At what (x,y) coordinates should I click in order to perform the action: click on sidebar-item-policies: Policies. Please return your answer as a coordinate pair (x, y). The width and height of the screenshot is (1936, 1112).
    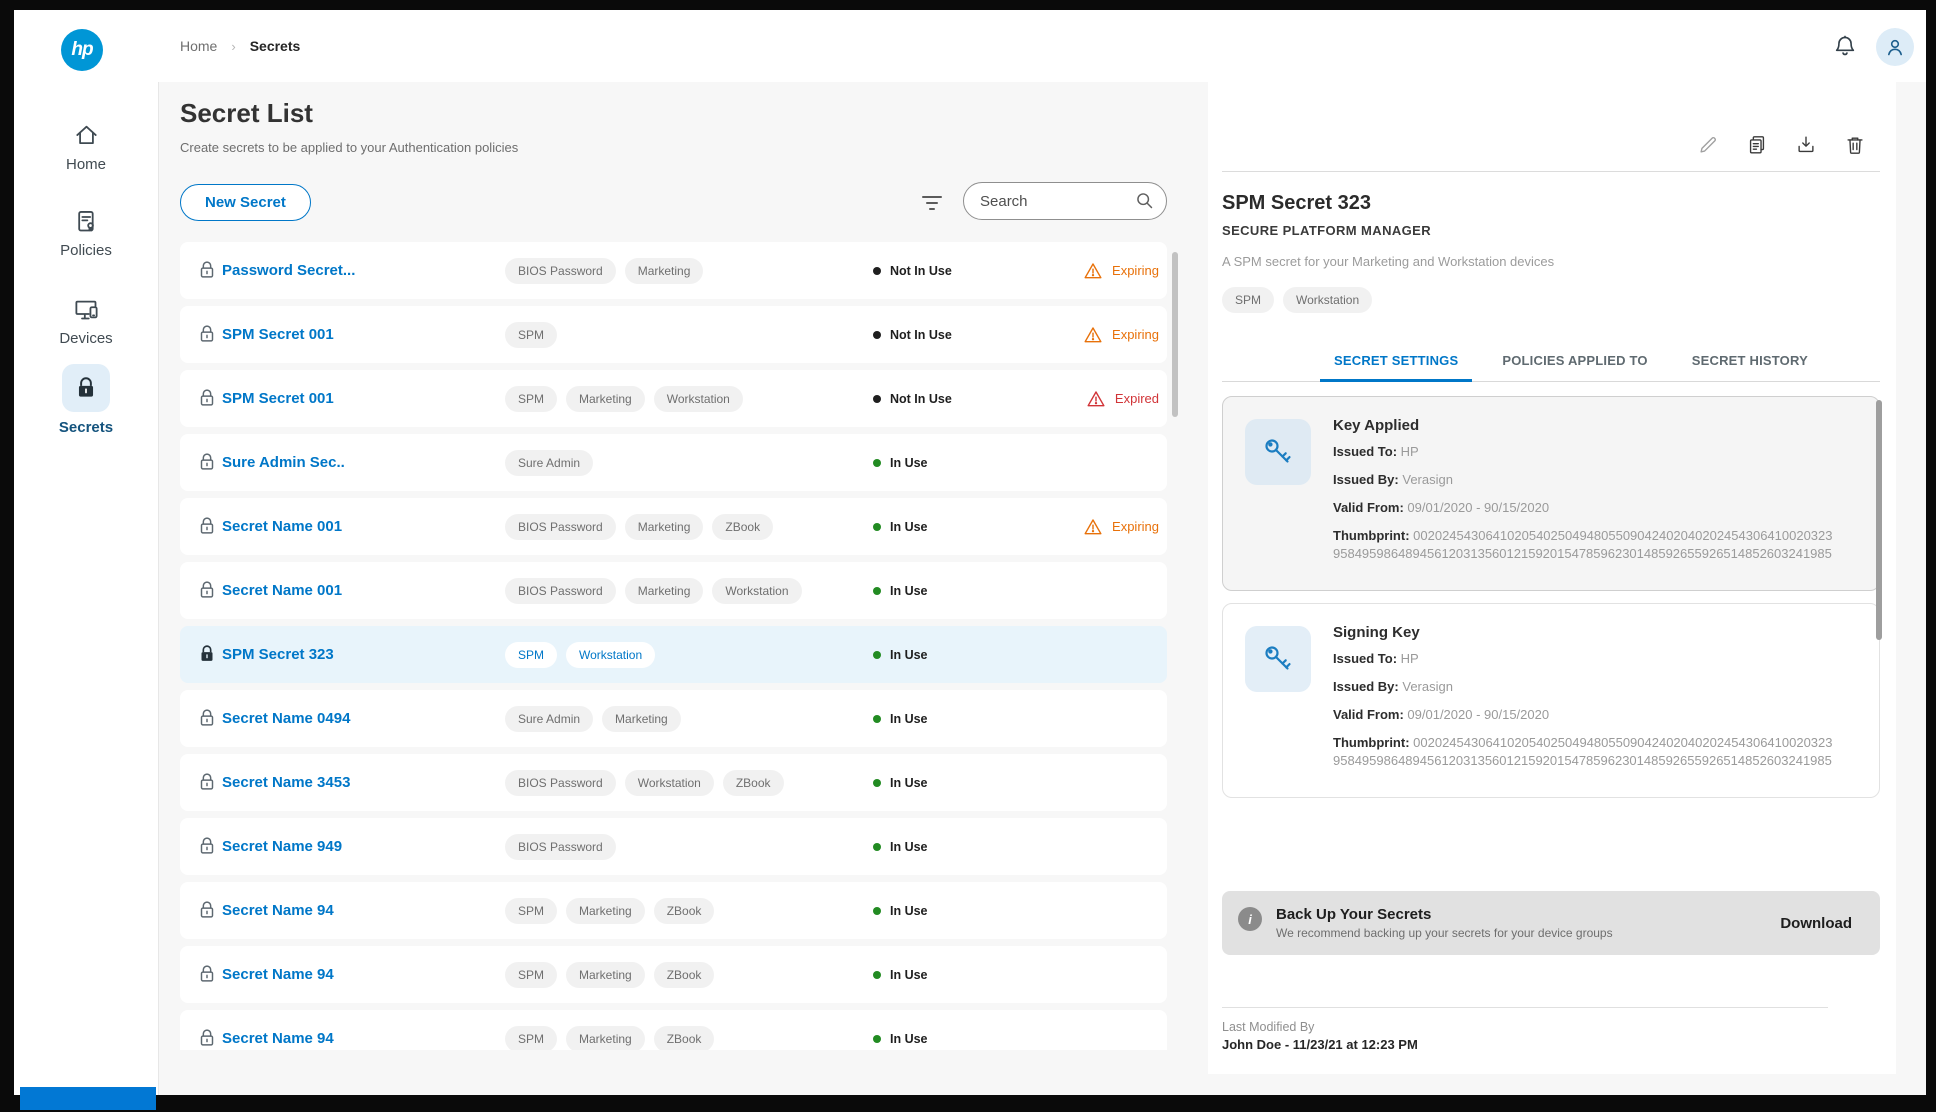
    Looking at the image, I should click on (86, 233).